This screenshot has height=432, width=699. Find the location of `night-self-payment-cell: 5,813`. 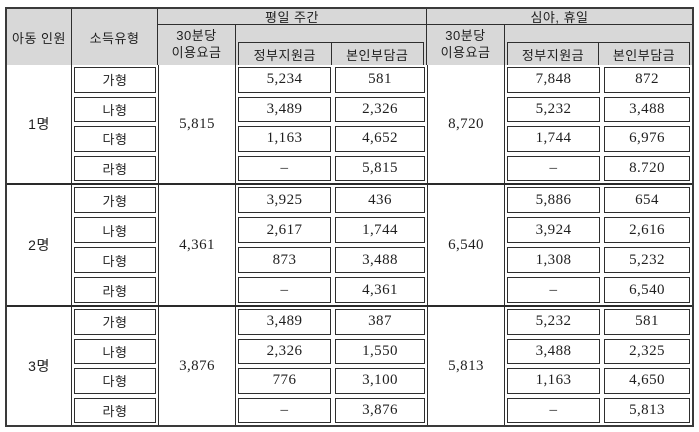

night-self-payment-cell: 5,813 is located at coordinates (647, 410).